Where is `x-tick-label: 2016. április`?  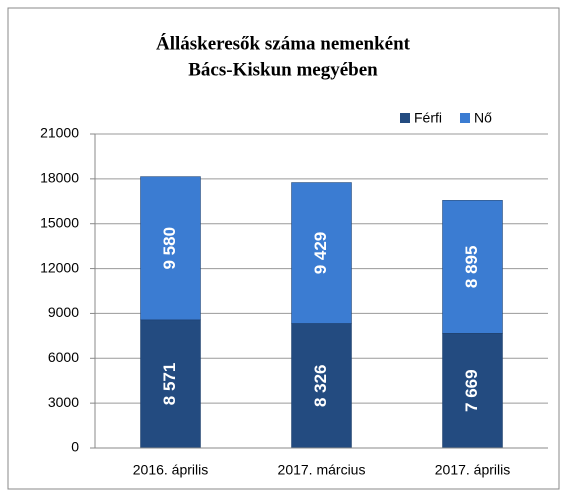 x-tick-label: 2016. április is located at coordinates (171, 470).